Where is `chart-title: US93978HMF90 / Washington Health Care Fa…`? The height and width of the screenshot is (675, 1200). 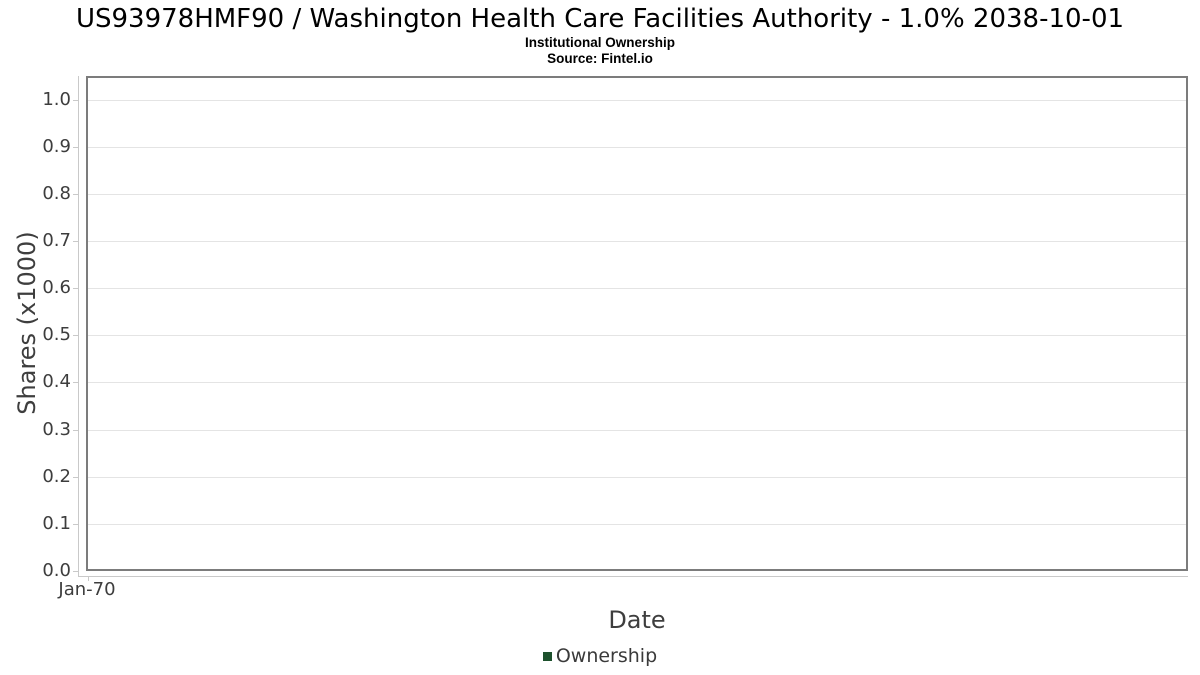 chart-title: US93978HMF90 / Washington Health Care Fa… is located at coordinates (600, 19).